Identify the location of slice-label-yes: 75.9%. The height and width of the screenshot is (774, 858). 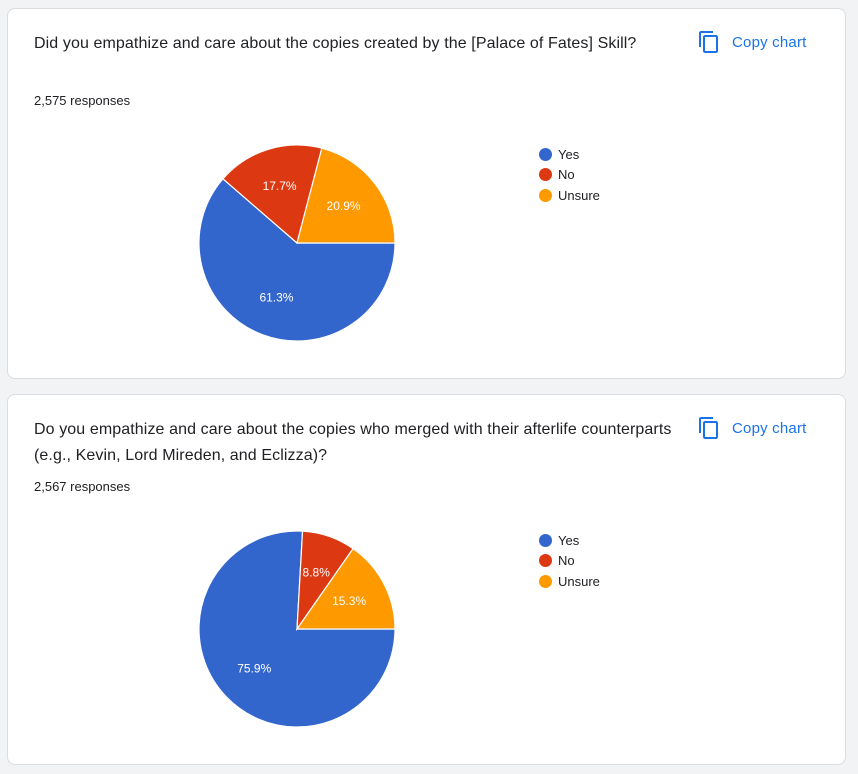
(254, 669).